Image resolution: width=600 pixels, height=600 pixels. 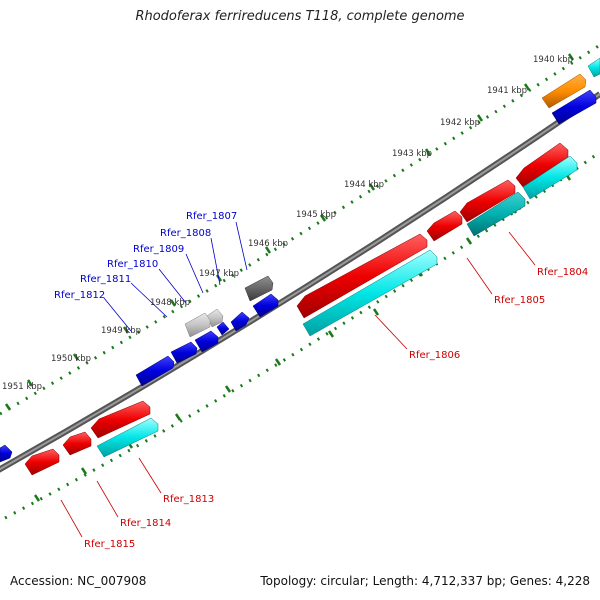 I want to click on gene-blue-edge, so click(x=6, y=453).